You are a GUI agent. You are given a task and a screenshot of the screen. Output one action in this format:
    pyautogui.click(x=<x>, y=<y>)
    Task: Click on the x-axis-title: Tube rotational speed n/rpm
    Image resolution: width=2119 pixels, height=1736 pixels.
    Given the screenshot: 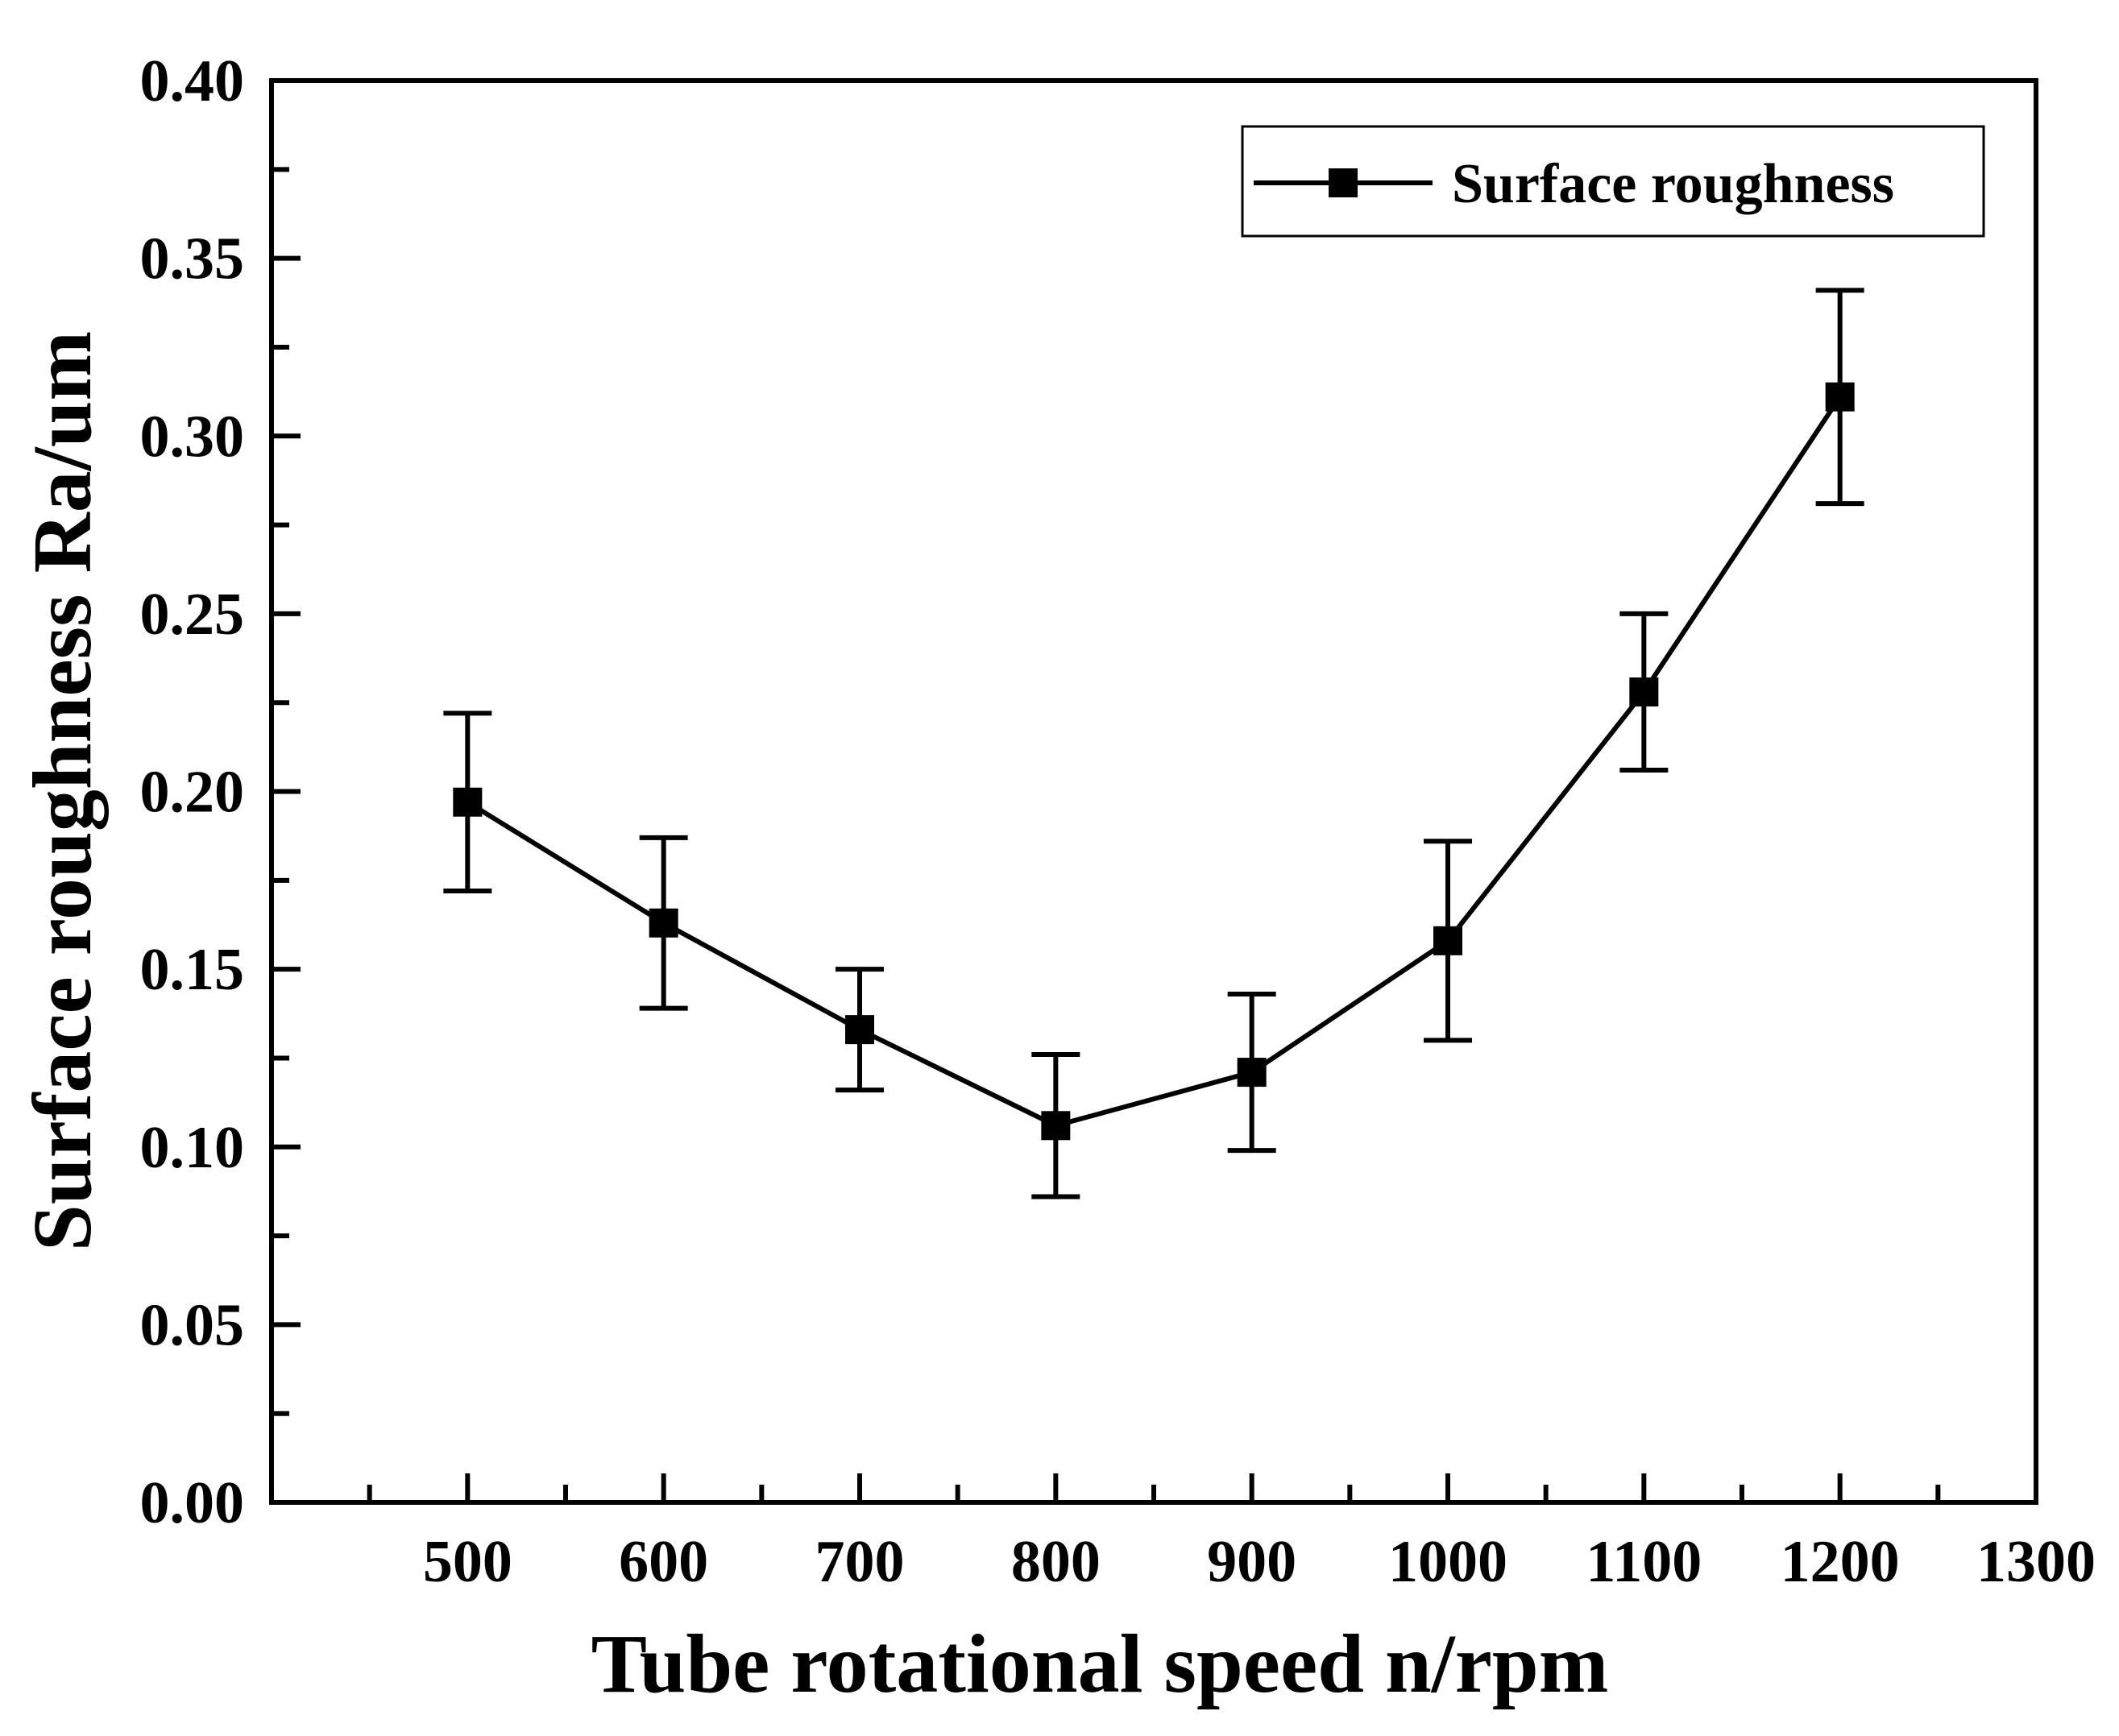 What is the action you would take?
    pyautogui.click(x=1100, y=1664)
    